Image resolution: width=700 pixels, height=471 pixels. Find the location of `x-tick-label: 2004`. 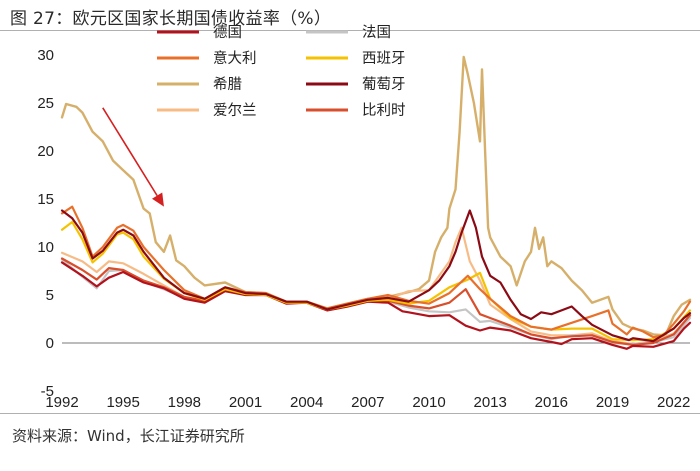

x-tick-label: 2004 is located at coordinates (306, 402).